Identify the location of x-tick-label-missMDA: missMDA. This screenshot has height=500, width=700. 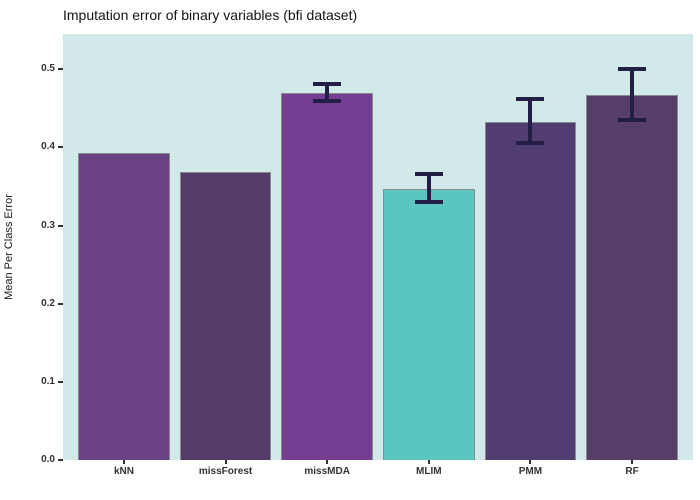
(327, 471).